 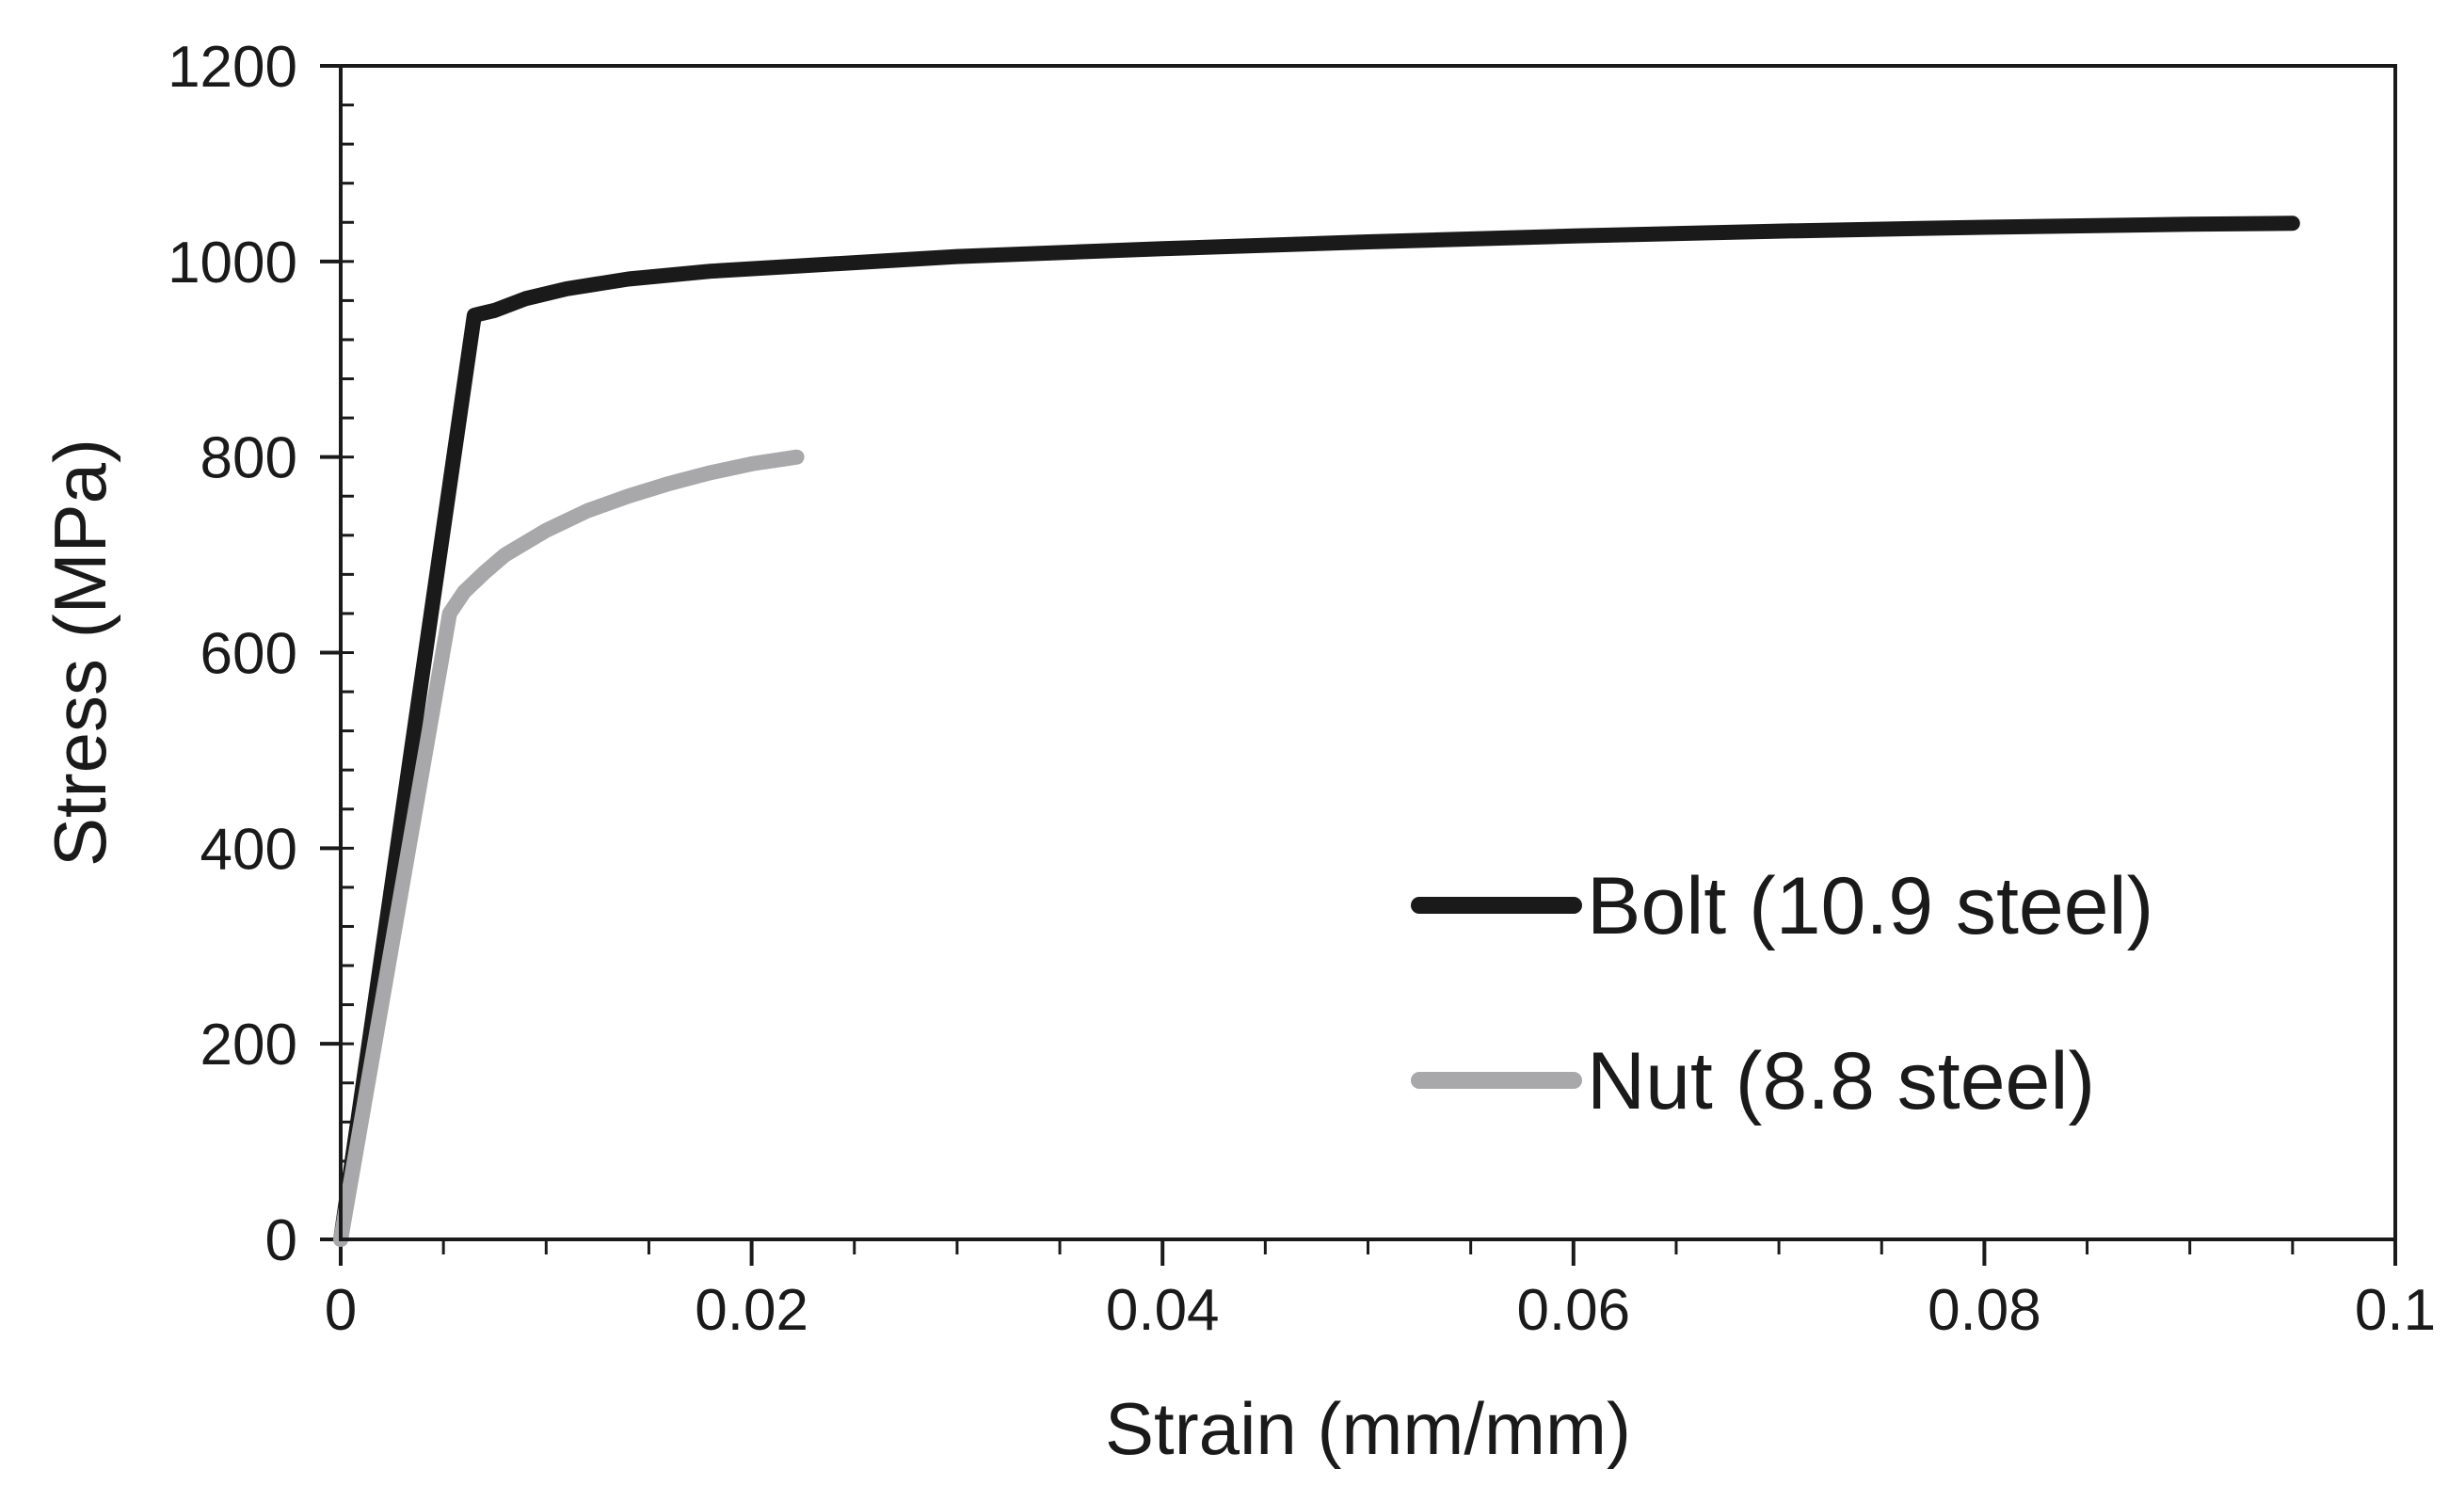 What do you see at coordinates (751, 1310) in the screenshot?
I see `x-tick-label: 0.02` at bounding box center [751, 1310].